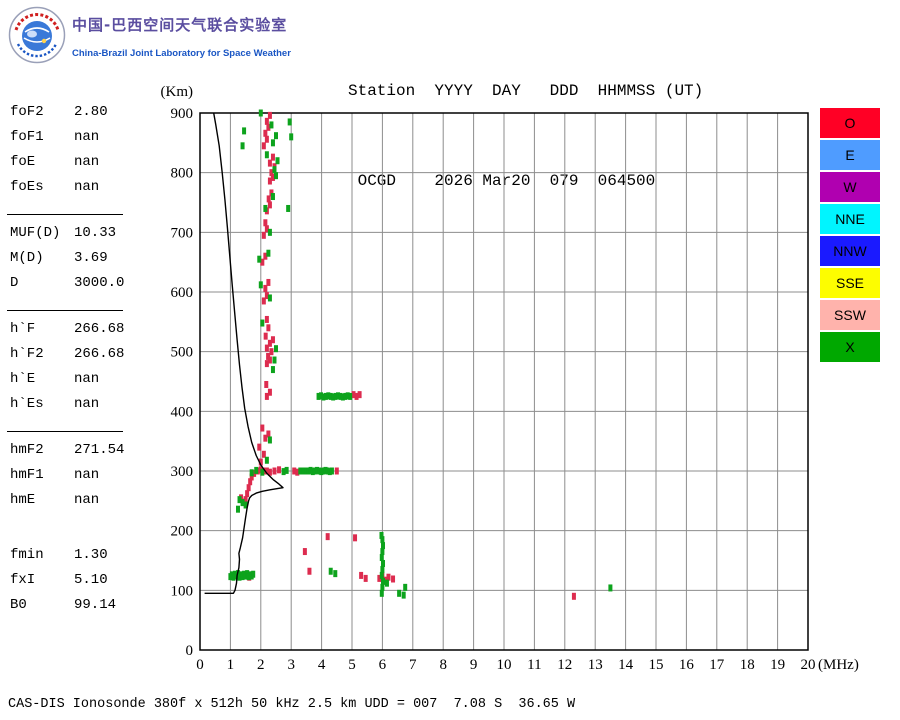 This screenshot has height=720, width=900. What do you see at coordinates (67, 584) in the screenshot?
I see `param-group: fmin 1.30 fxI 5.10 B0 99.14` at bounding box center [67, 584].